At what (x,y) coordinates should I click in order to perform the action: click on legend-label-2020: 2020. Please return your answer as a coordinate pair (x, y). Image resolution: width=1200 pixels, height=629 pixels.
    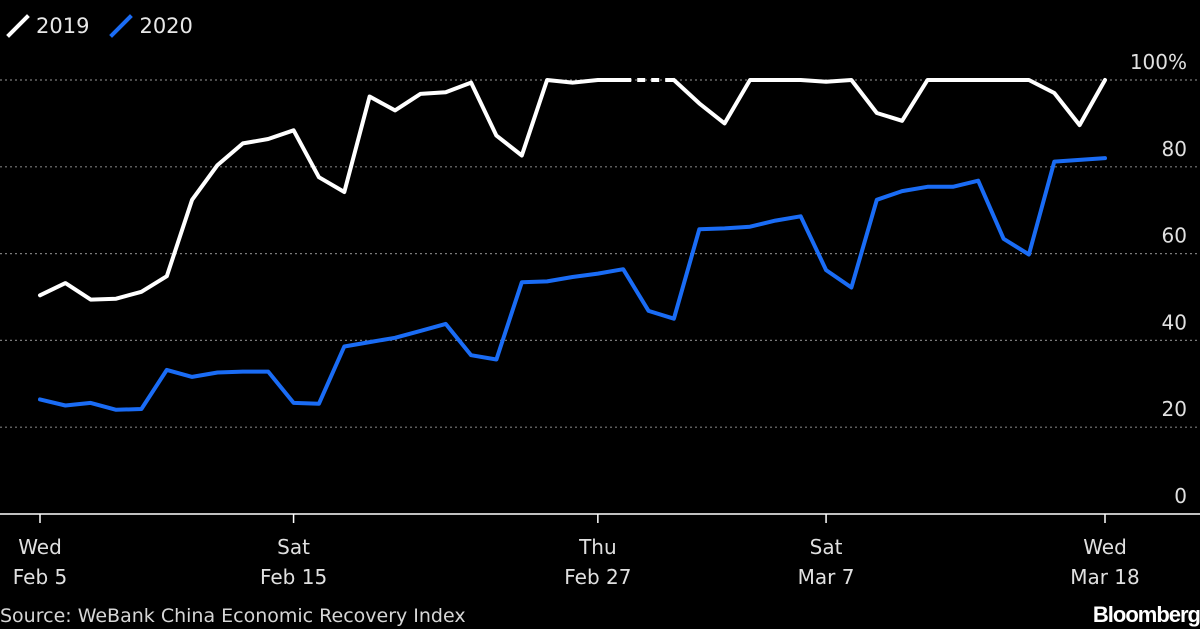
    Looking at the image, I should click on (166, 26).